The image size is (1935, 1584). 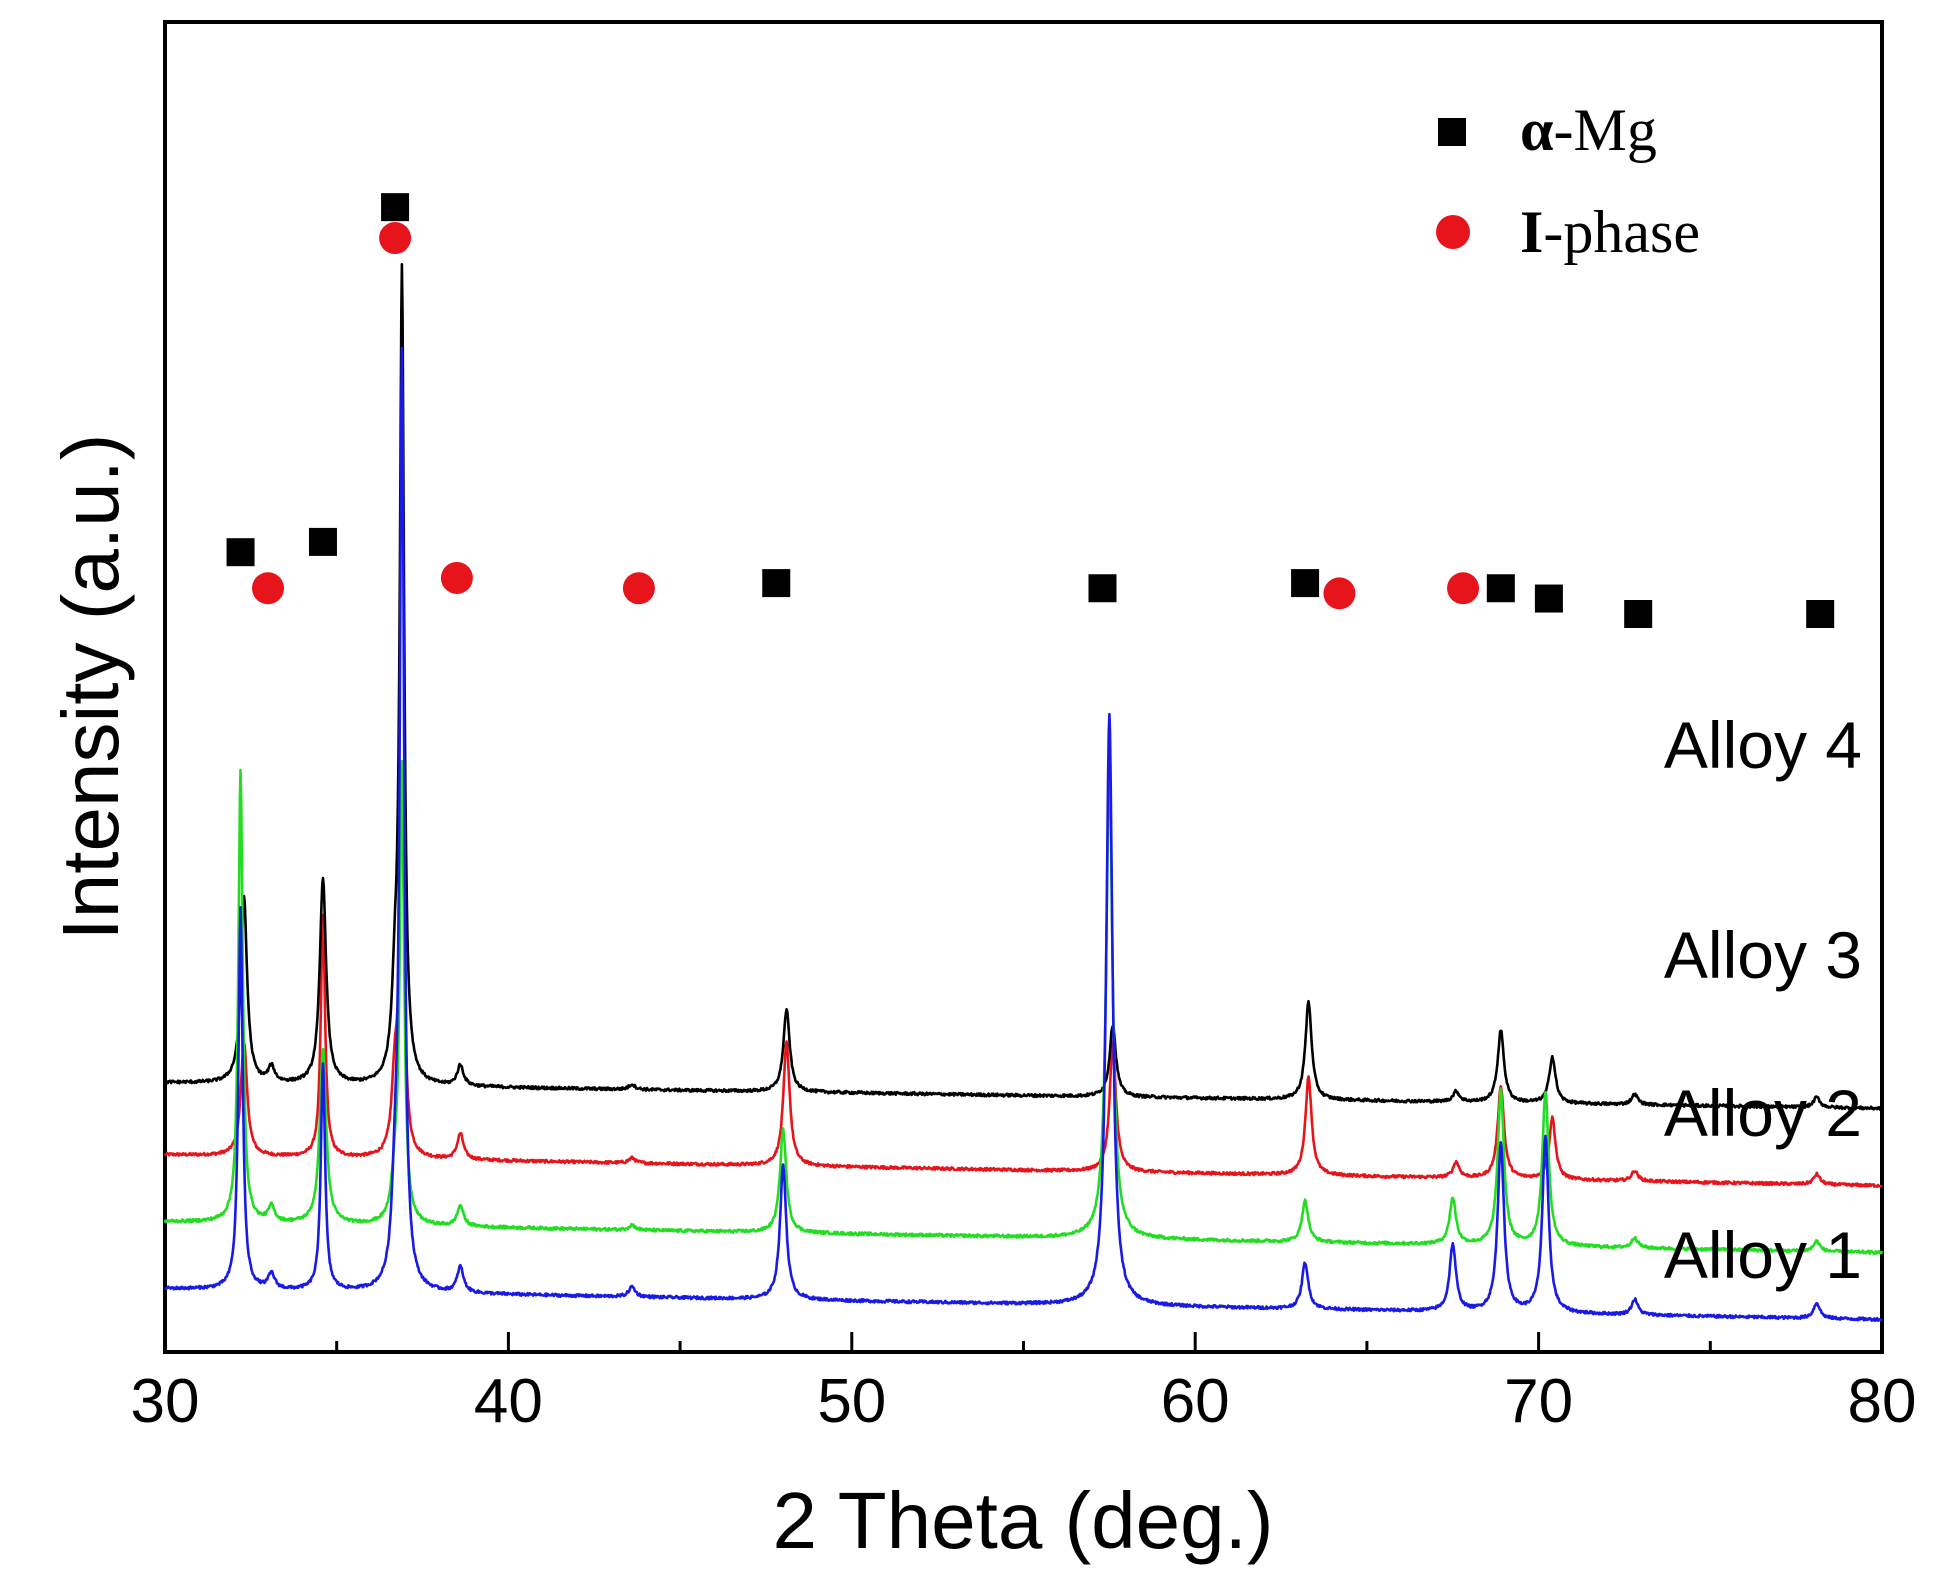 What do you see at coordinates (165, 1401) in the screenshot?
I see `x-tick-label: 30` at bounding box center [165, 1401].